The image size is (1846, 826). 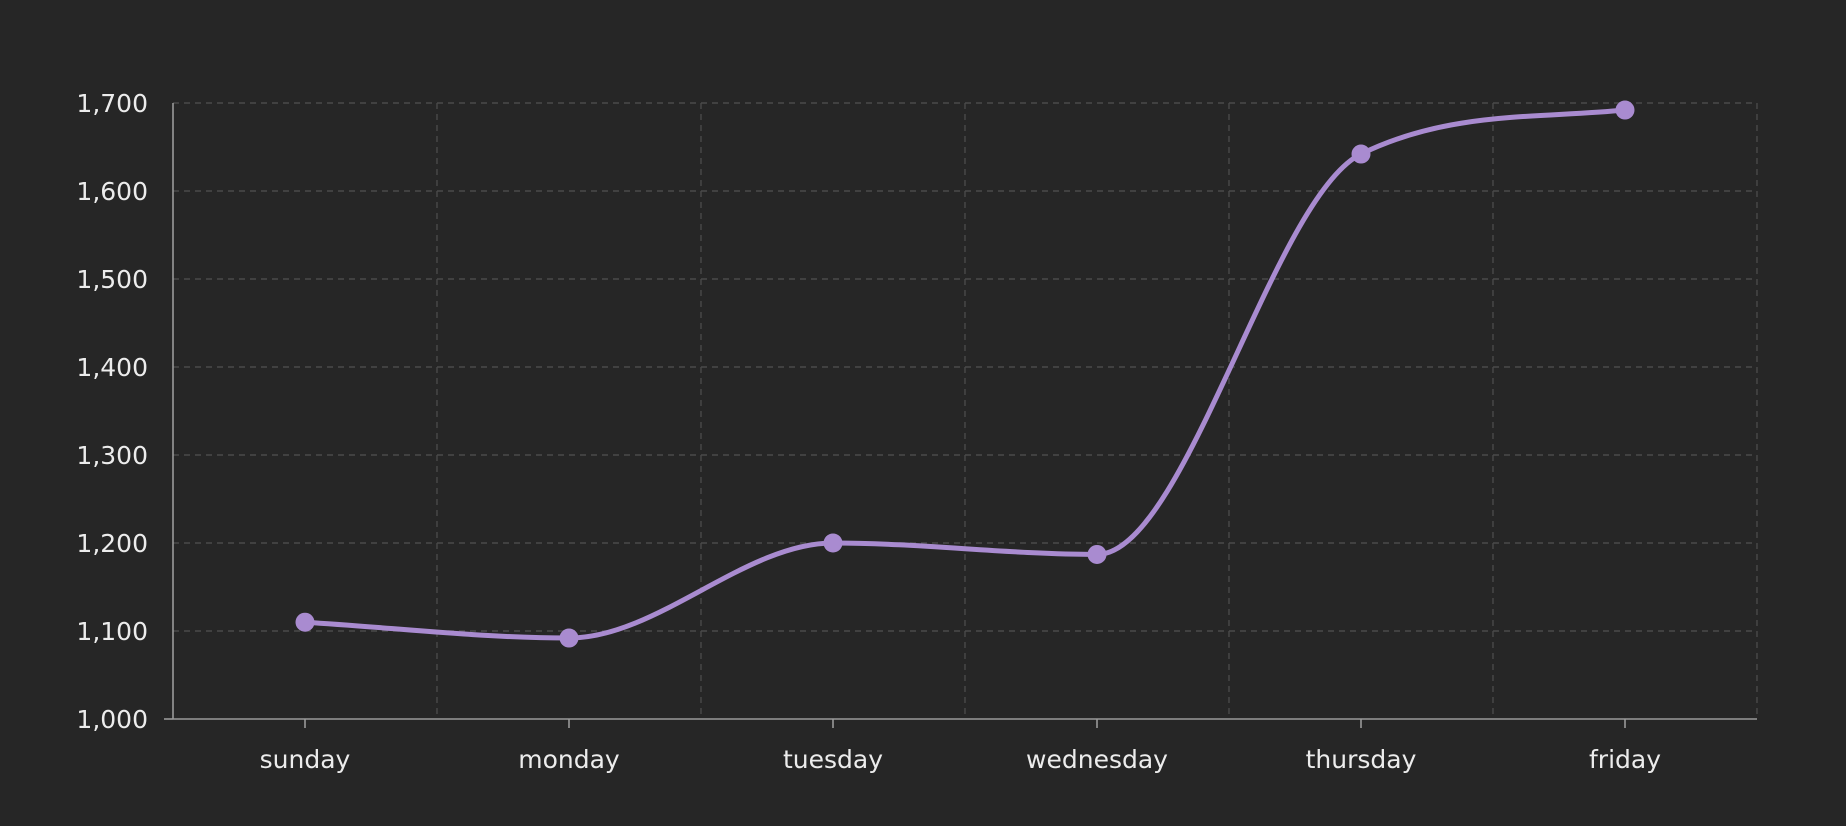 What do you see at coordinates (112, 455) in the screenshot?
I see `y-tick-label: 1,300` at bounding box center [112, 455].